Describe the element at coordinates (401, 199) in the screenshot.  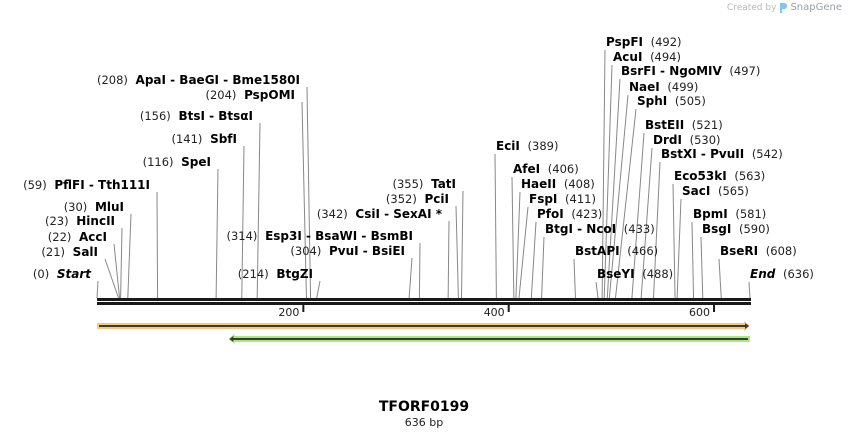
I see `site-position: (352)` at that location.